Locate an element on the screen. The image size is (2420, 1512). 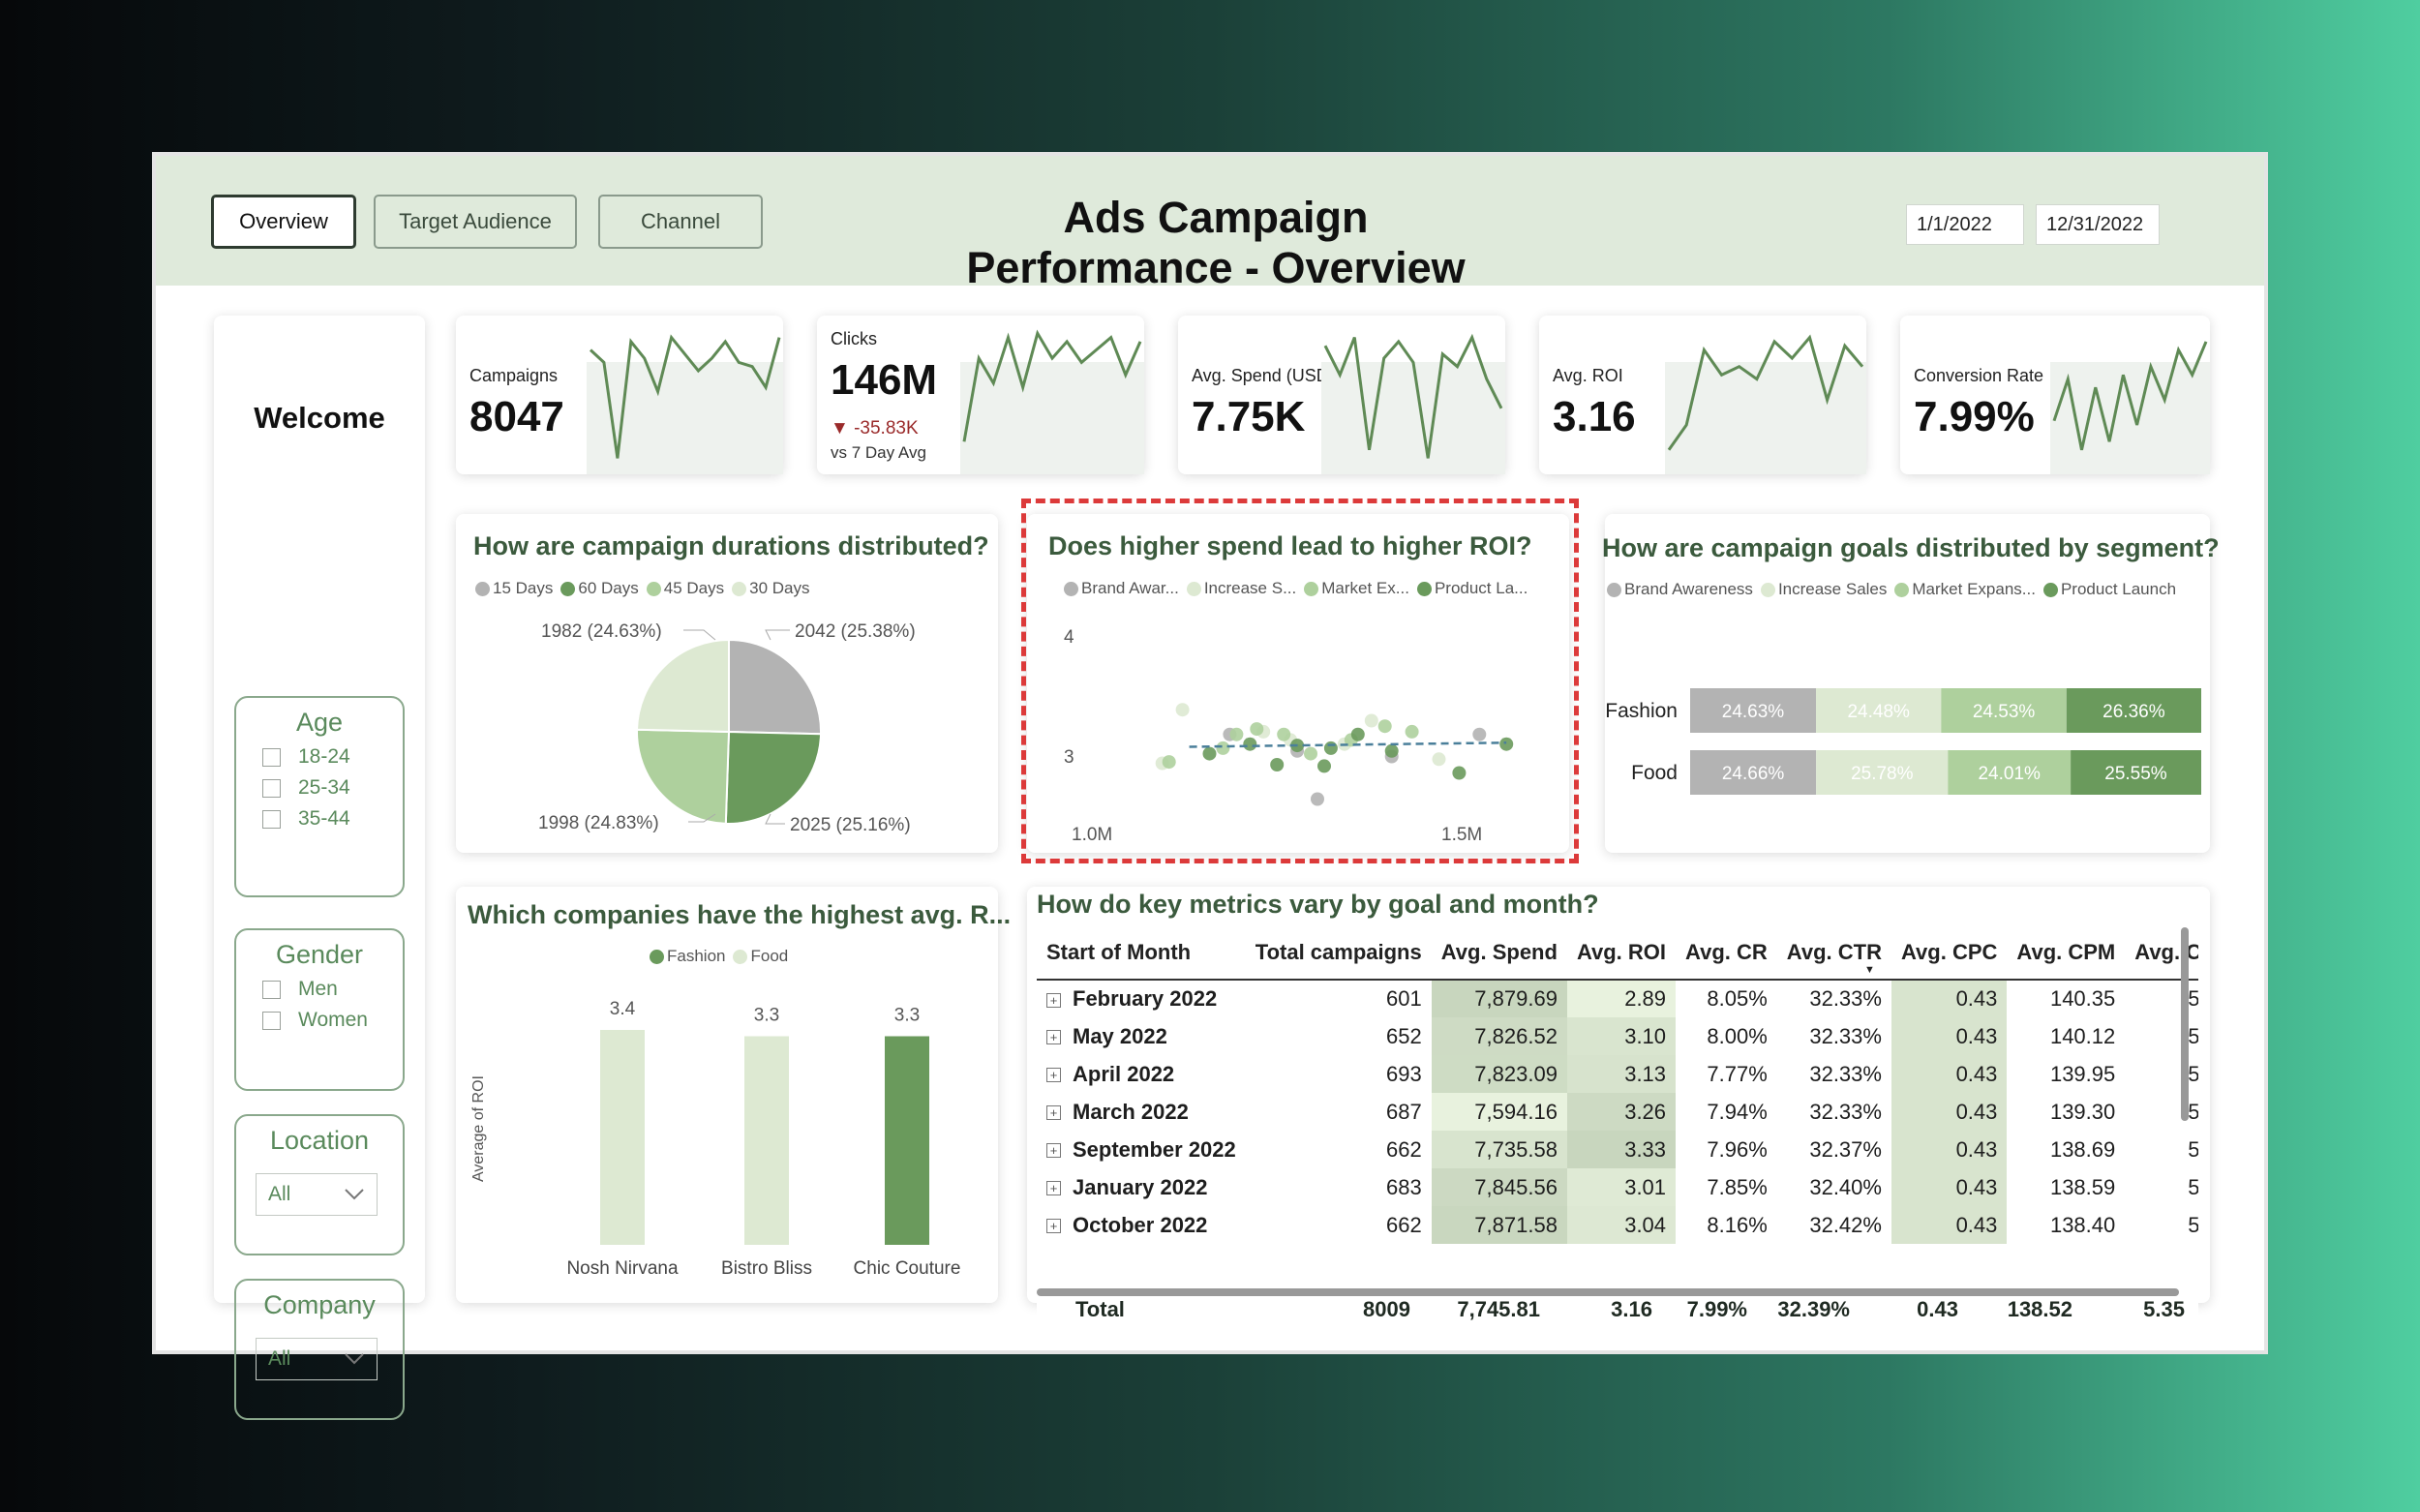
option-label: Men is located at coordinates (318, 989).